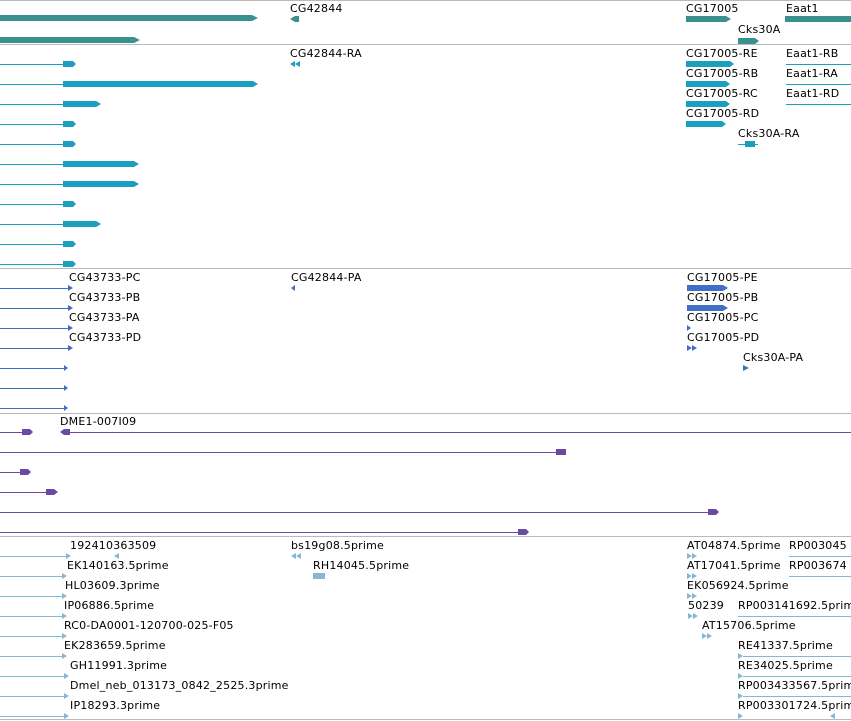 The image size is (851, 721). What do you see at coordinates (794, 705) in the screenshot?
I see `est-label: RP003301724.5prime` at bounding box center [794, 705].